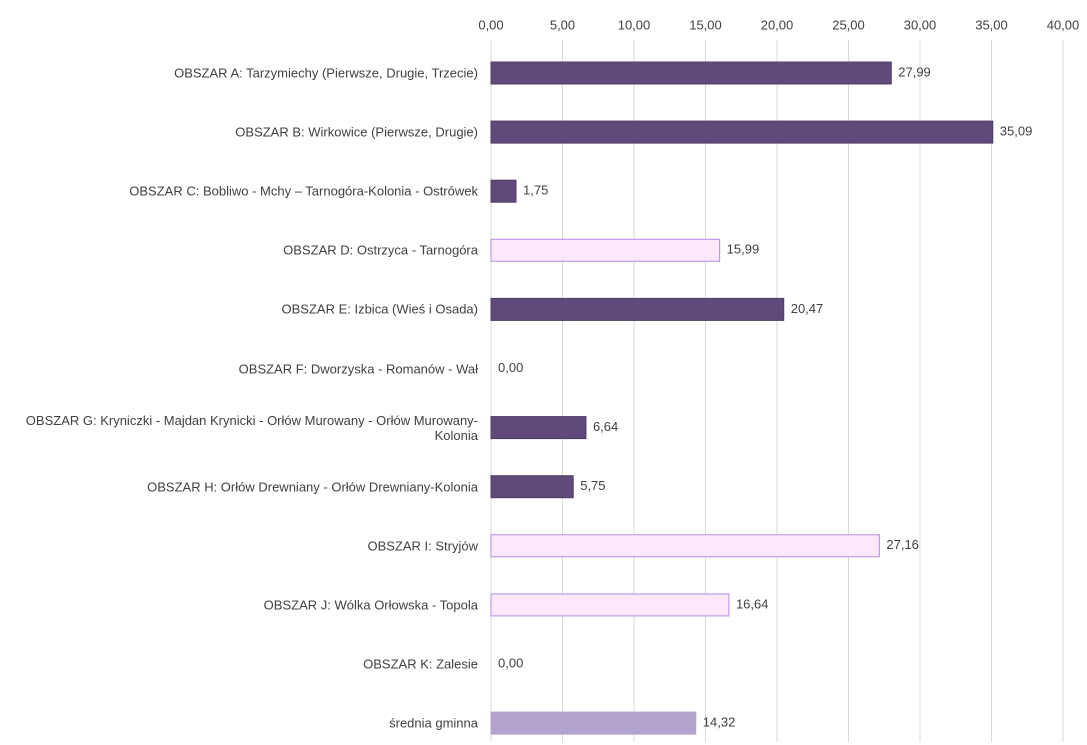 This screenshot has height=745, width=1087. What do you see at coordinates (914, 71) in the screenshot?
I see `value-label: 27,99` at bounding box center [914, 71].